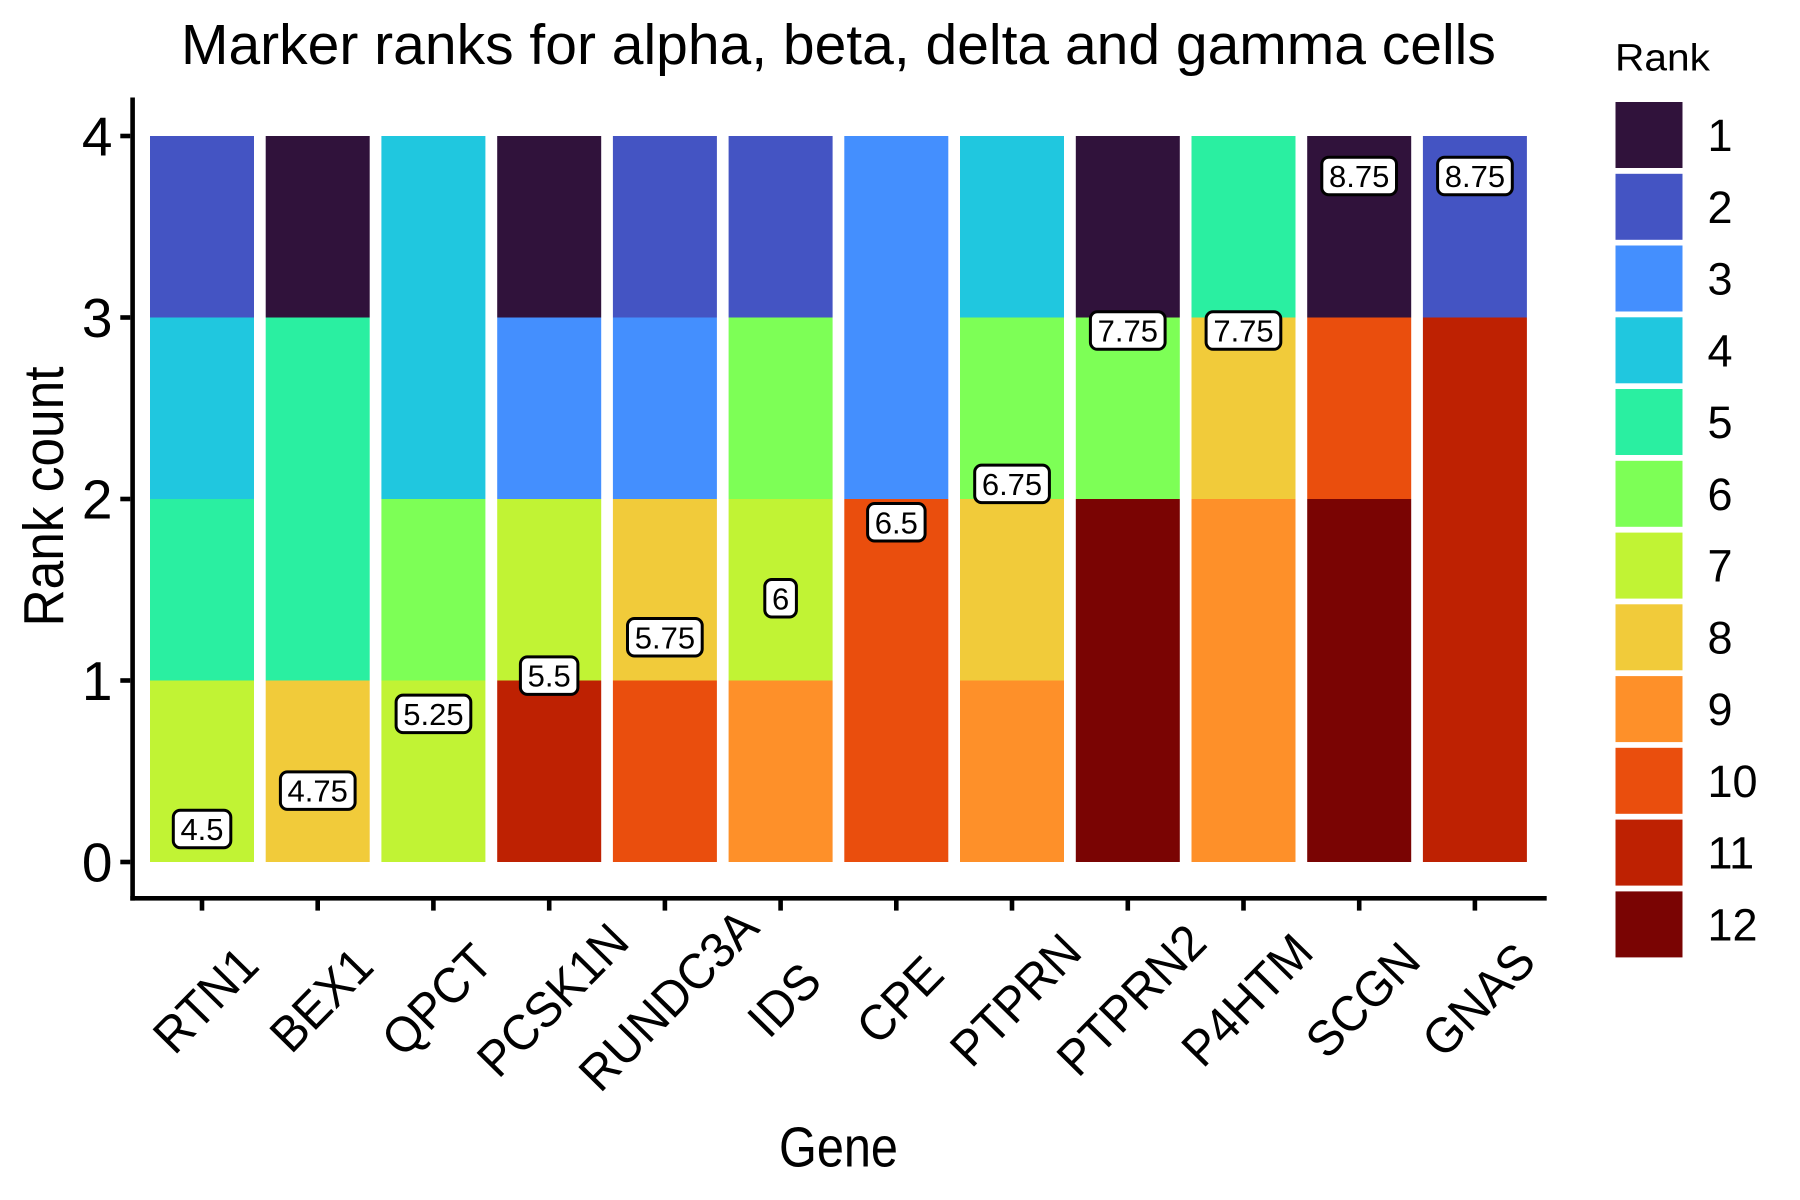 The height and width of the screenshot is (1200, 1800). What do you see at coordinates (896, 522) in the screenshot?
I see `svg-text: 6.5` at bounding box center [896, 522].